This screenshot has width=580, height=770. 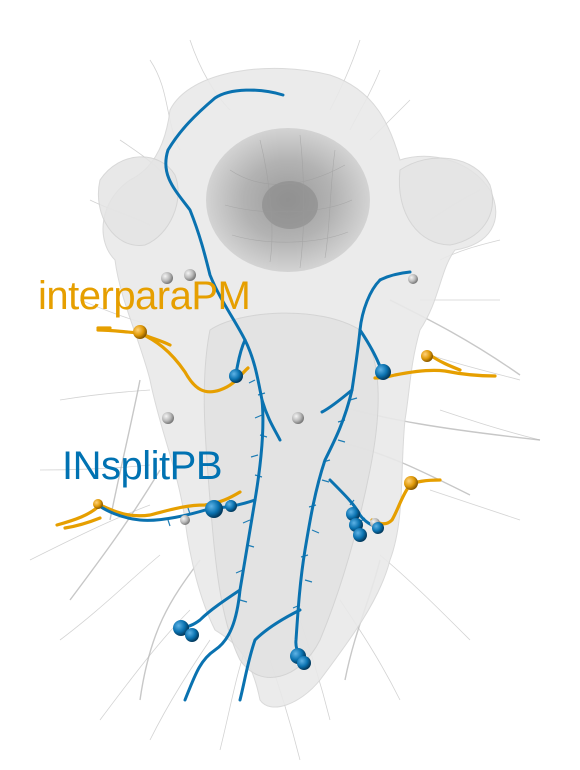 I want to click on background-somata, so click(x=289, y=398).